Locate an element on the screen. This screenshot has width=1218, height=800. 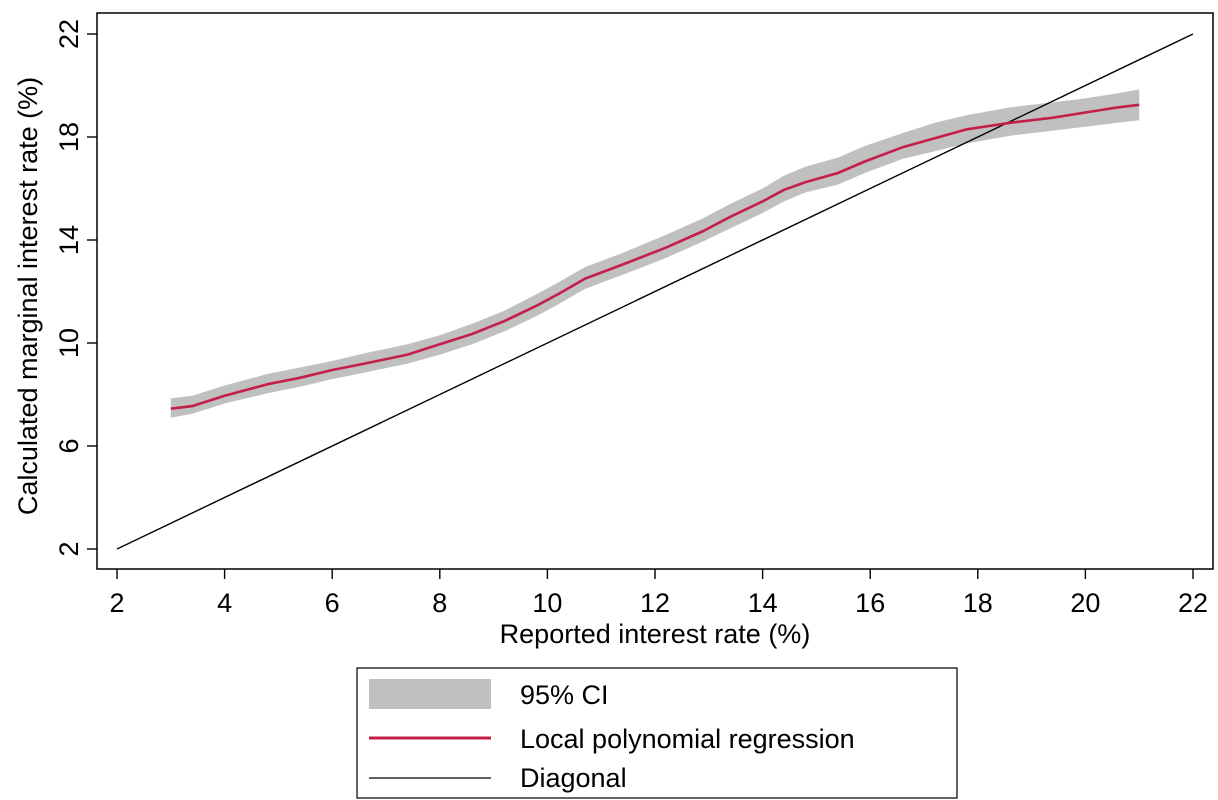
x-tick-label: 20 is located at coordinates (1085, 603).